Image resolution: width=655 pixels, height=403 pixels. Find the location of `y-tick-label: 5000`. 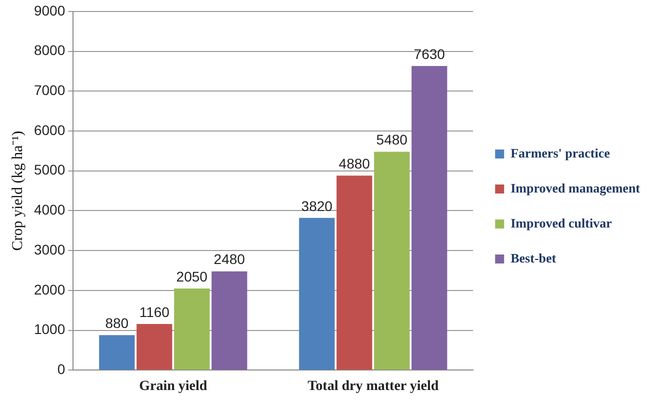

y-tick-label: 5000 is located at coordinates (50, 170).